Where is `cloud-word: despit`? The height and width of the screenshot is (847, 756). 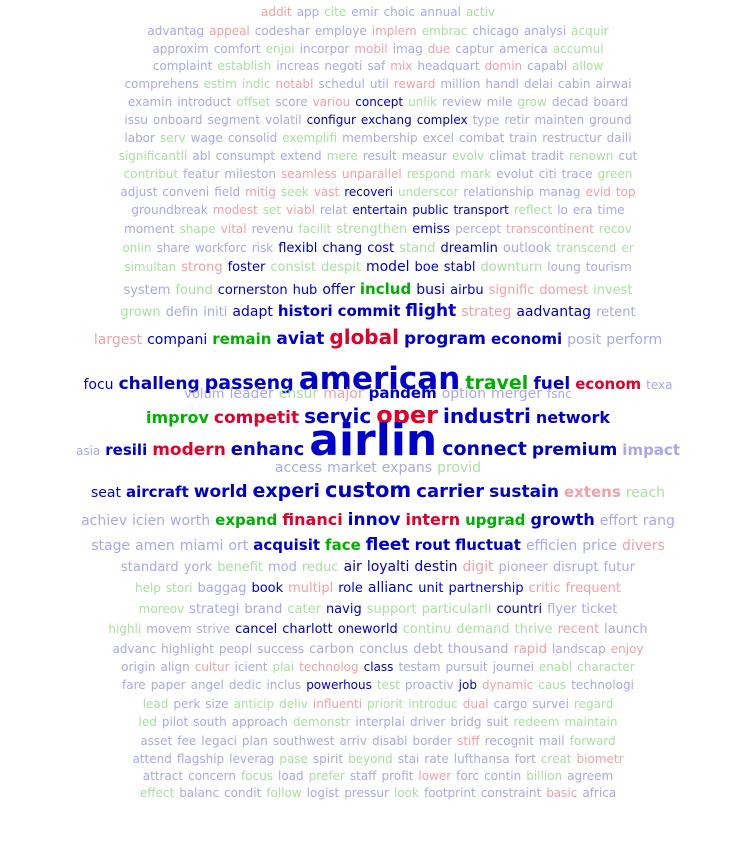 cloud-word: despit is located at coordinates (340, 267).